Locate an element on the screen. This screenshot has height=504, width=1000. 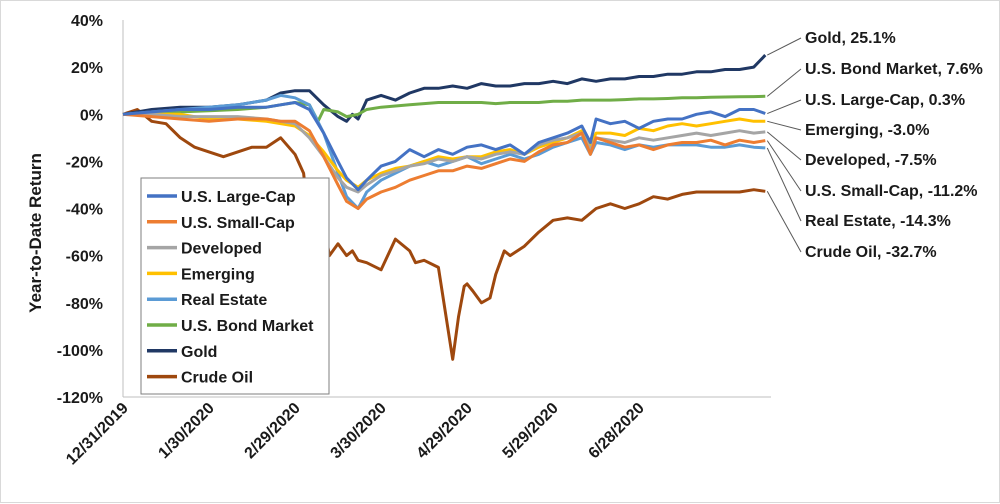
annotation-leader-gold is located at coordinates (784, 46).